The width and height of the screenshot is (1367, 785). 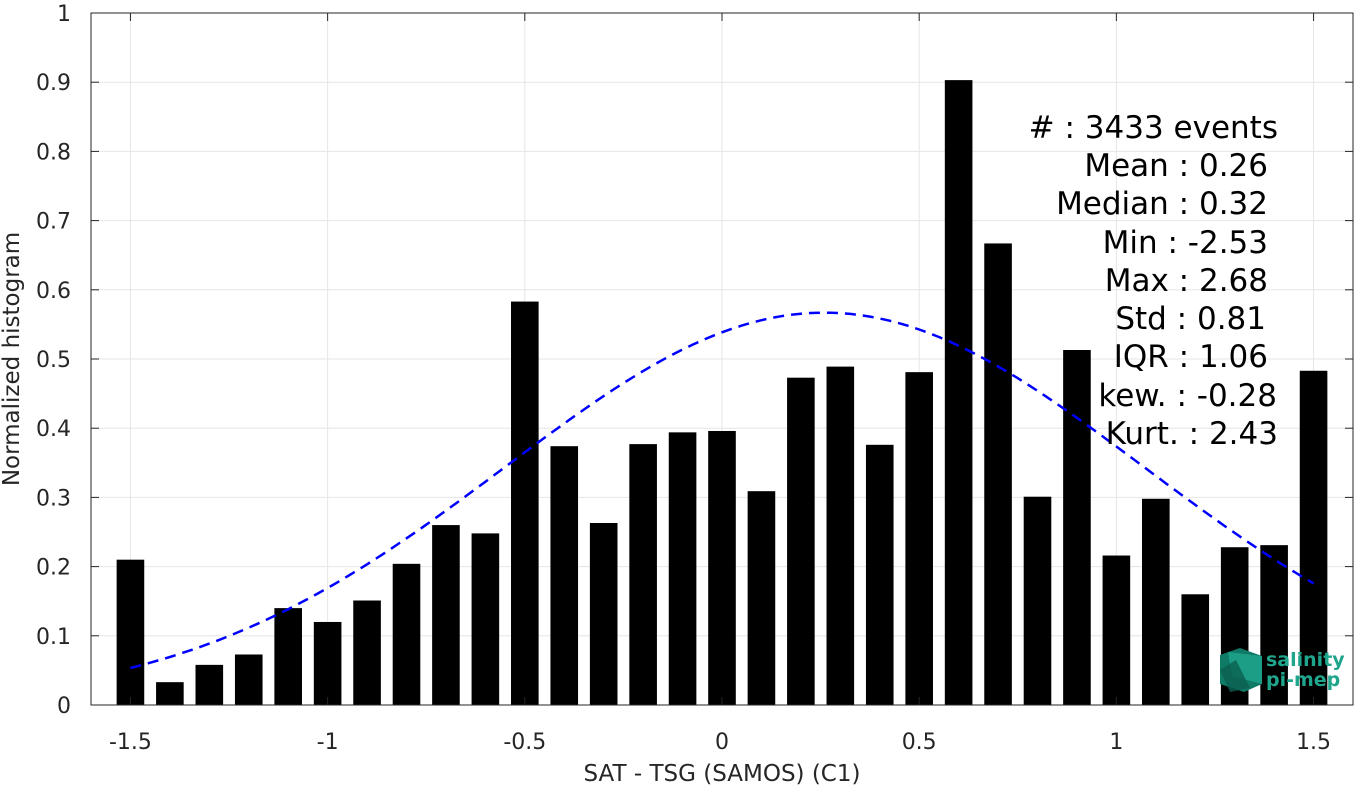 I want to click on y-tick-label: 0.2, so click(x=53, y=568).